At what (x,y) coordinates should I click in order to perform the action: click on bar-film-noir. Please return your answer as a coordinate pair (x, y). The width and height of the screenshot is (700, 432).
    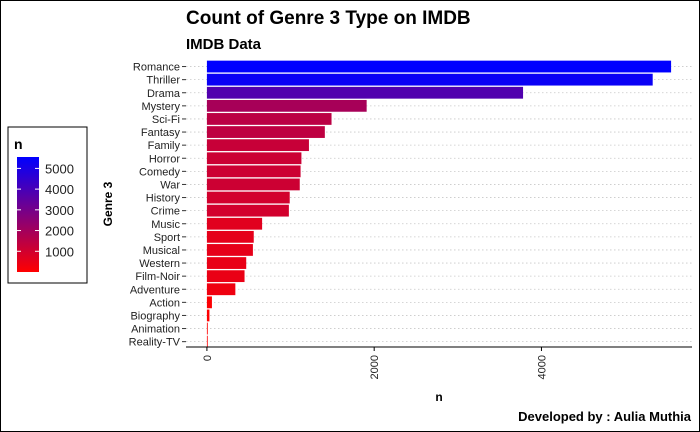
    Looking at the image, I should click on (225, 276).